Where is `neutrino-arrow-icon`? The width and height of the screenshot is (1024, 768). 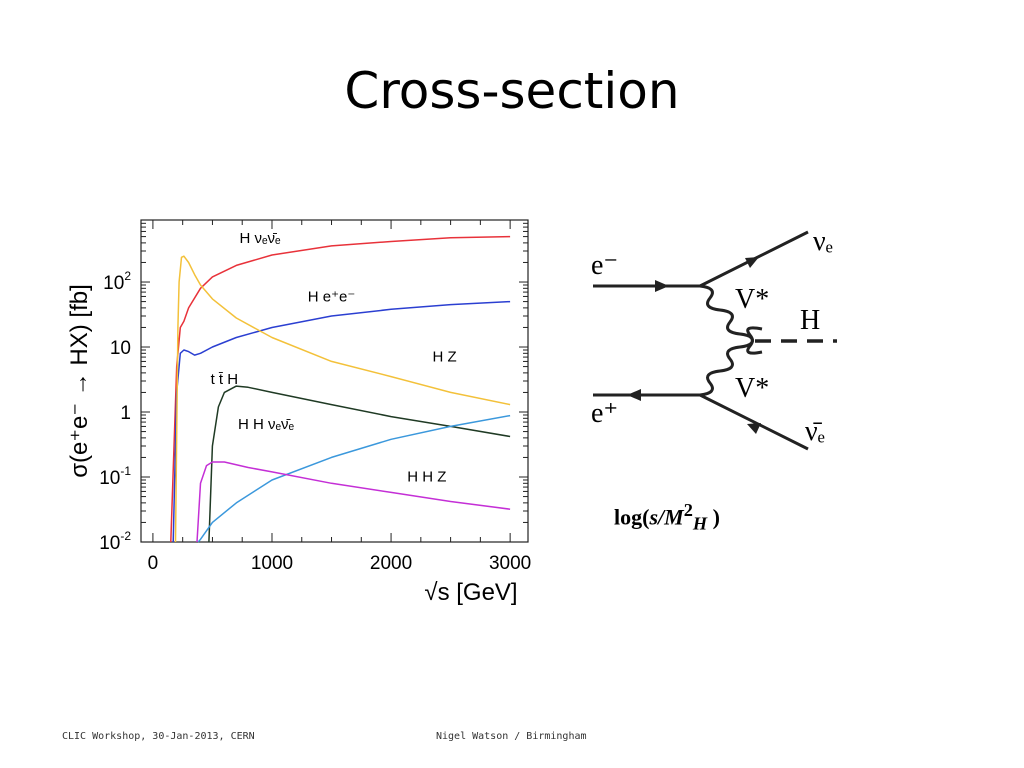
neutrino-arrow-icon is located at coordinates (752, 262).